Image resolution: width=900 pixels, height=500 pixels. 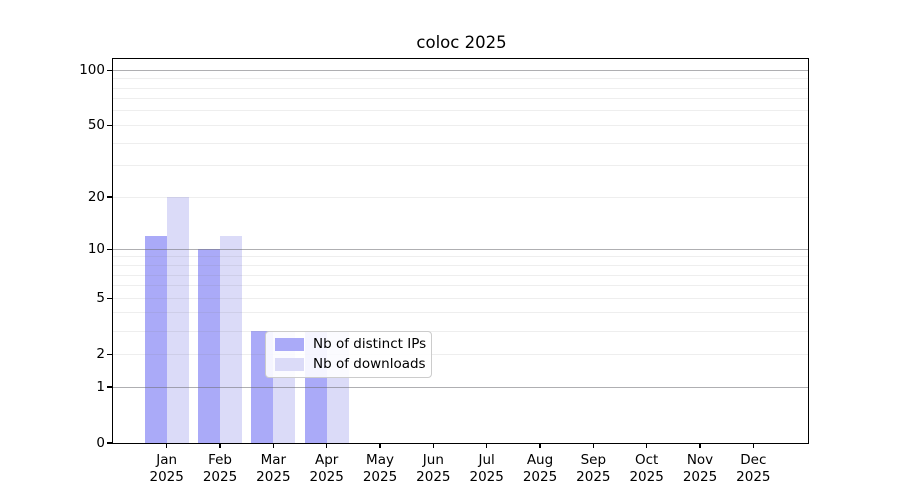 What do you see at coordinates (486, 460) in the screenshot?
I see `x-tick-month: Jul` at bounding box center [486, 460].